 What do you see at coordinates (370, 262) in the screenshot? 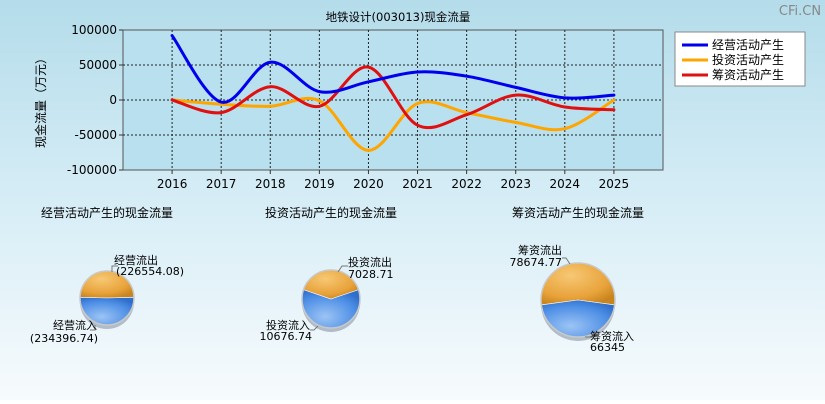
I see `pie-label-2-1: 投资流出` at bounding box center [370, 262].